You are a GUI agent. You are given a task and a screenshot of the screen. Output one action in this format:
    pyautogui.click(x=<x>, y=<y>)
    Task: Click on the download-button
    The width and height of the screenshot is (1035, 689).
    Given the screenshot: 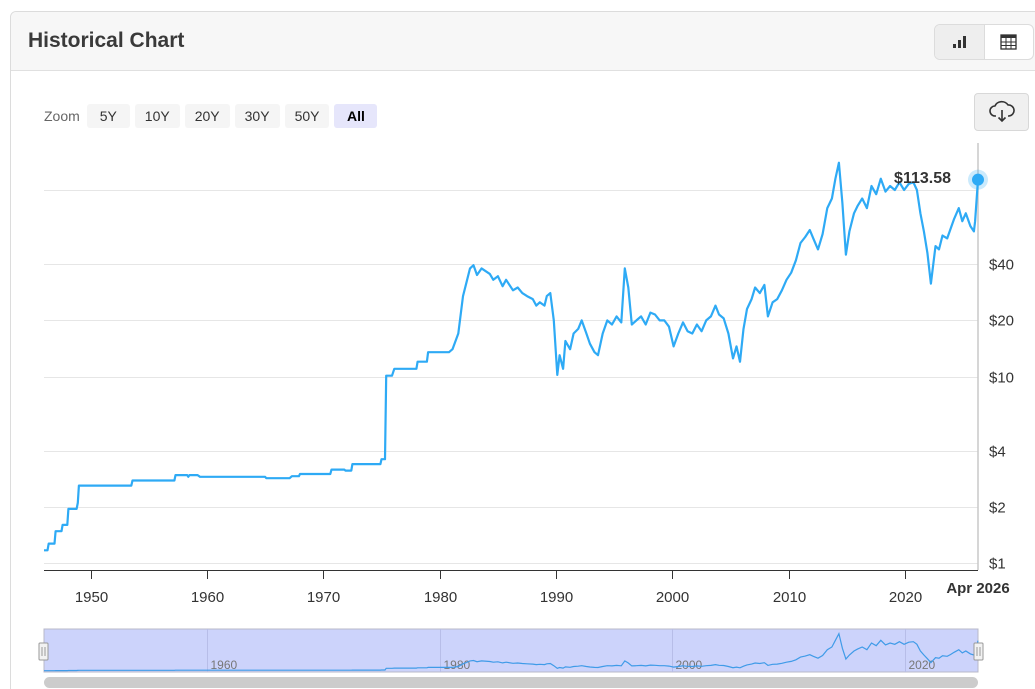 What is the action you would take?
    pyautogui.click(x=1001, y=112)
    